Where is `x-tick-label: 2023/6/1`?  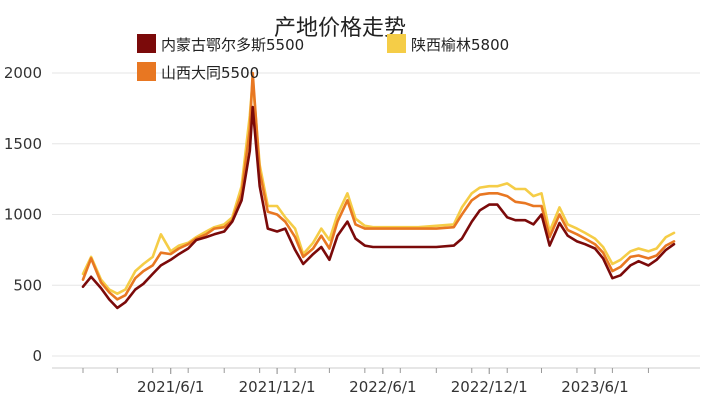 x-tick-label: 2023/6/1 is located at coordinates (594, 387).